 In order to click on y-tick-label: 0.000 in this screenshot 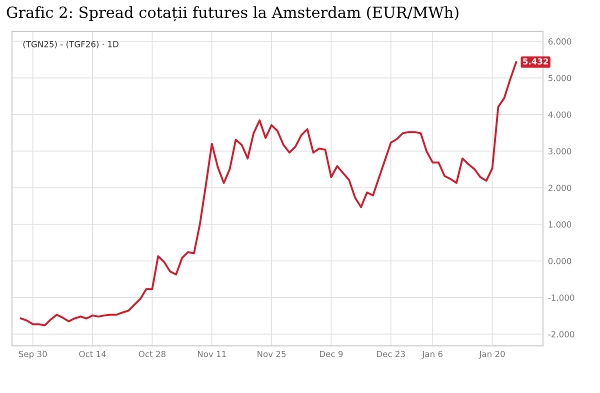, I will do `click(560, 261)`.